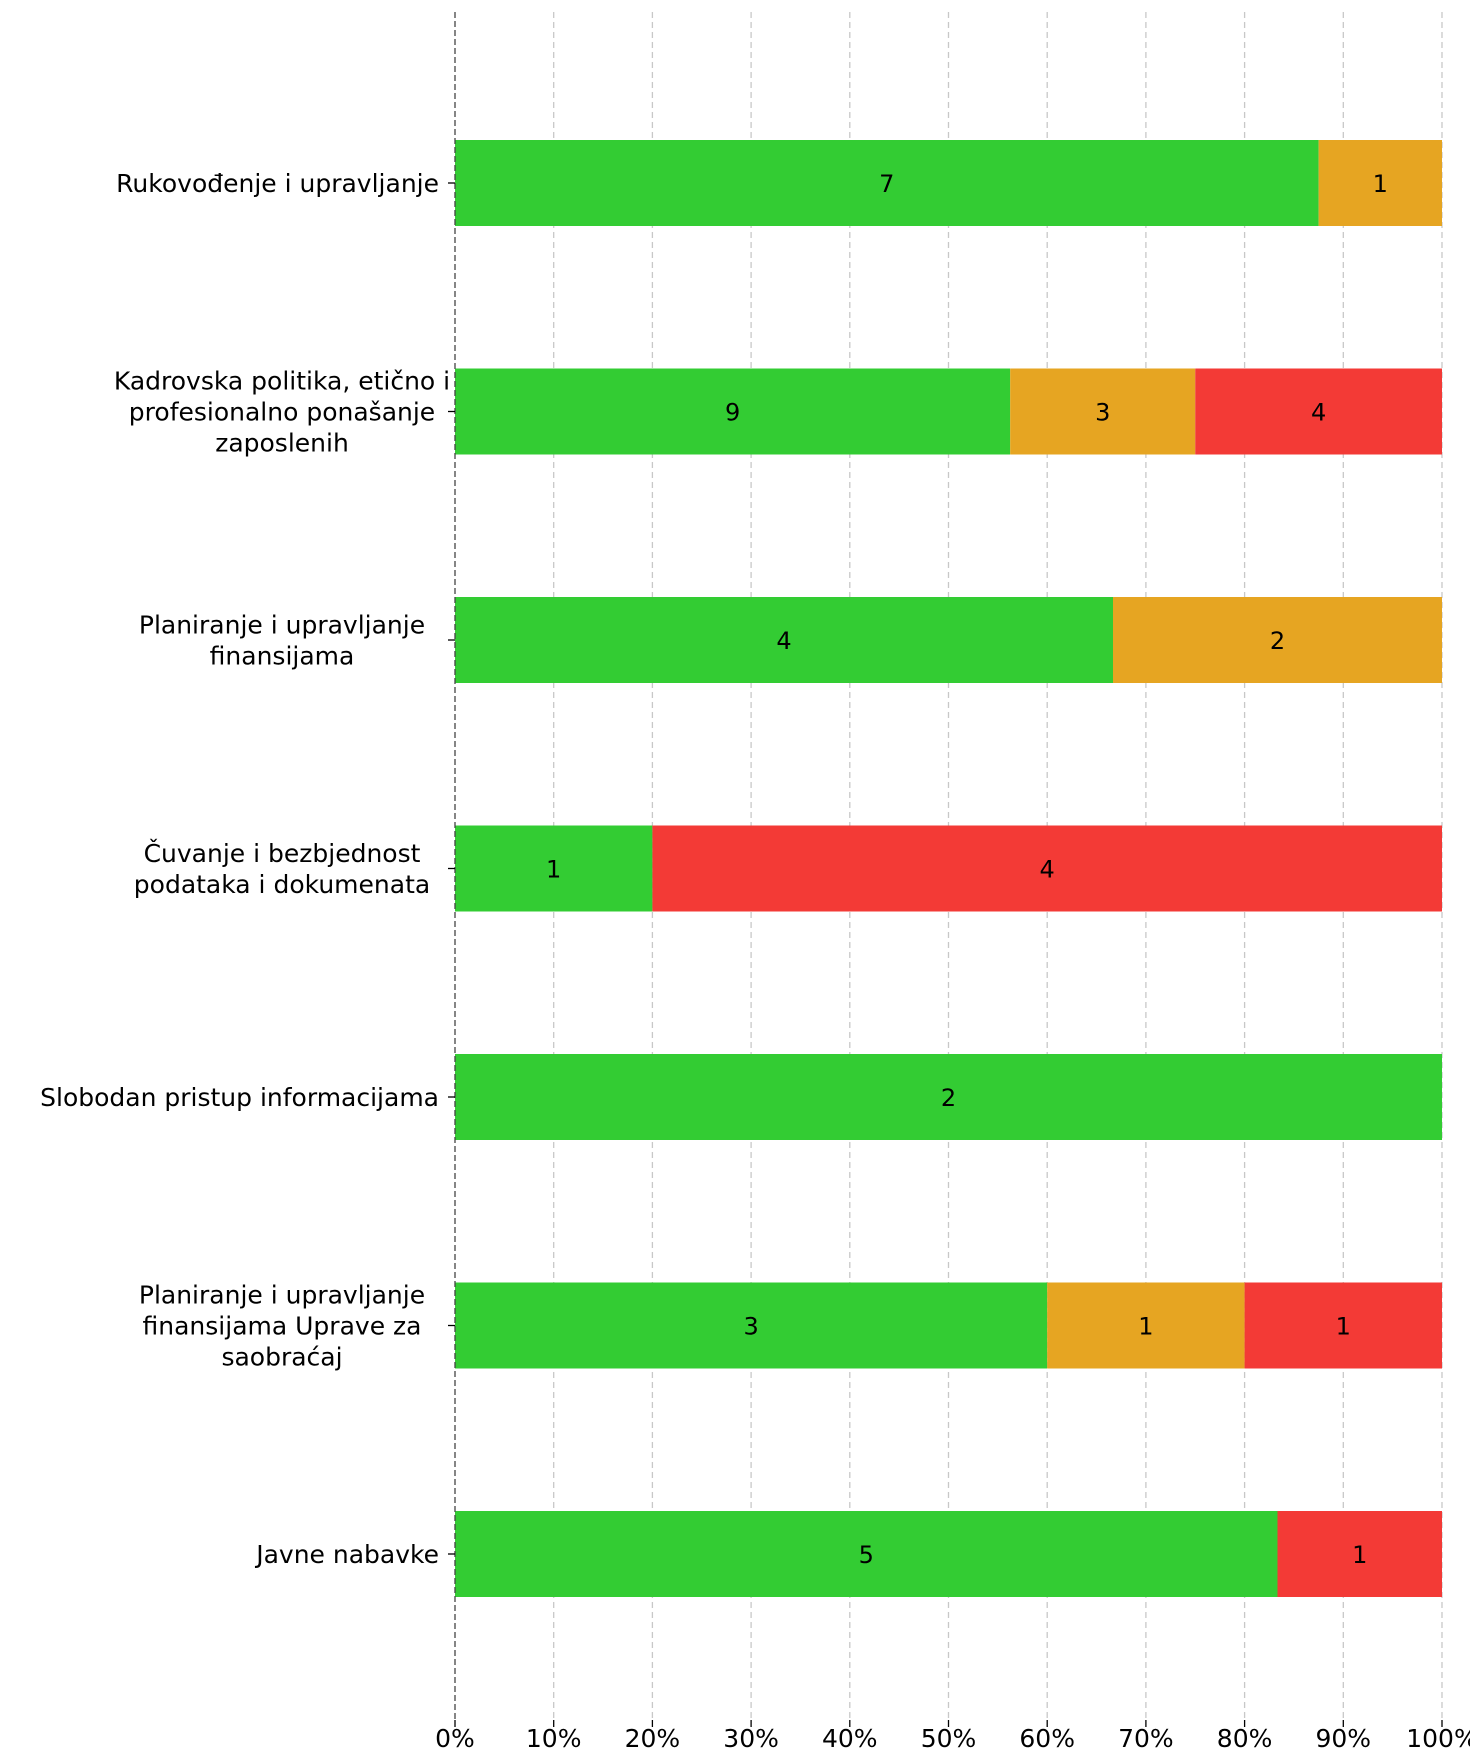 The width and height of the screenshot is (1470, 1753). Describe the element at coordinates (346, 1554) in the screenshot. I see `category-label: Javne nabavke` at that location.